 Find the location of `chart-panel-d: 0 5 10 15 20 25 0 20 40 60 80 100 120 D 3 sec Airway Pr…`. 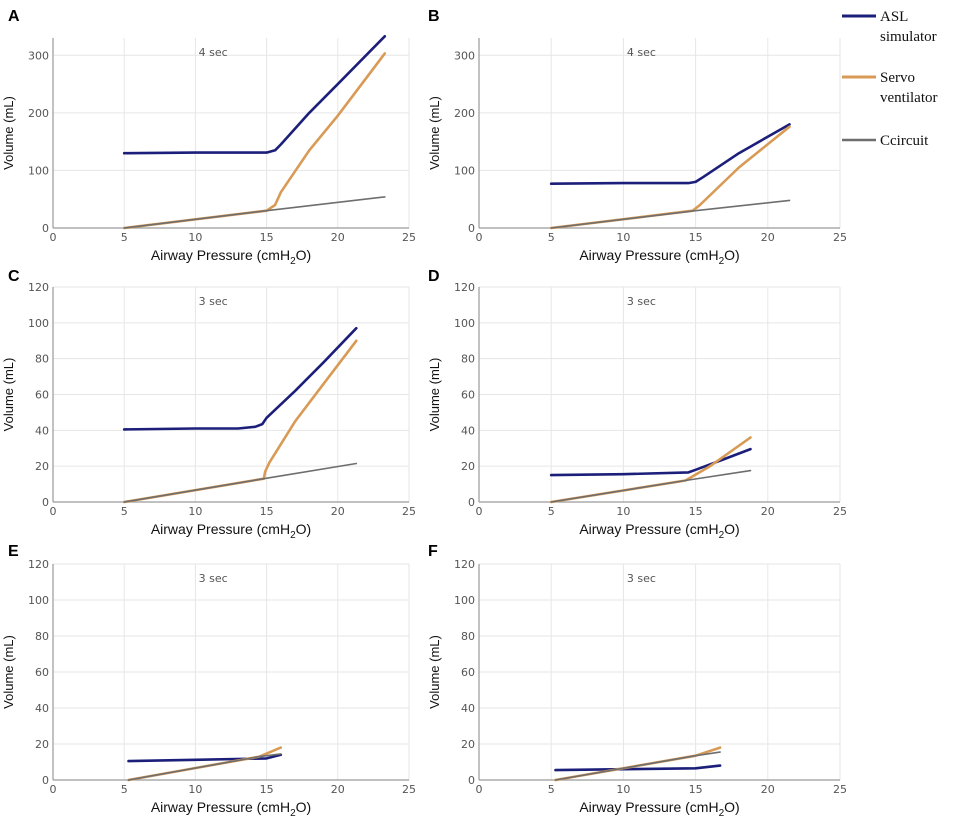

chart-panel-d: 0 5 10 15 20 25 0 20 40 60 80 100 120 D 3 sec Airway Pr… is located at coordinates (637, 404).